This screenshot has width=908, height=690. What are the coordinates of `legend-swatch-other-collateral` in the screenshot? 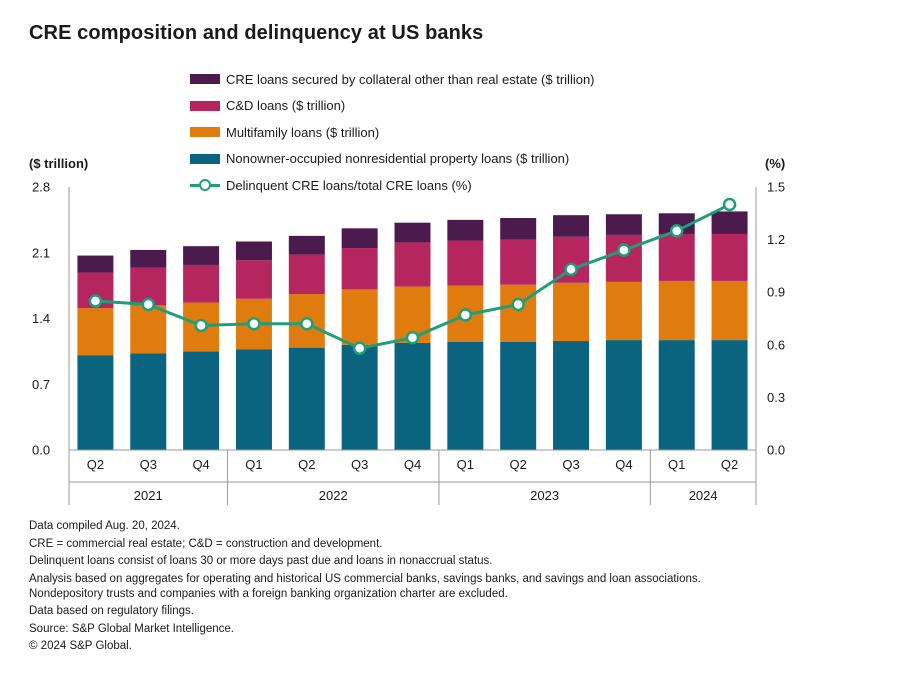 It's located at (205, 79).